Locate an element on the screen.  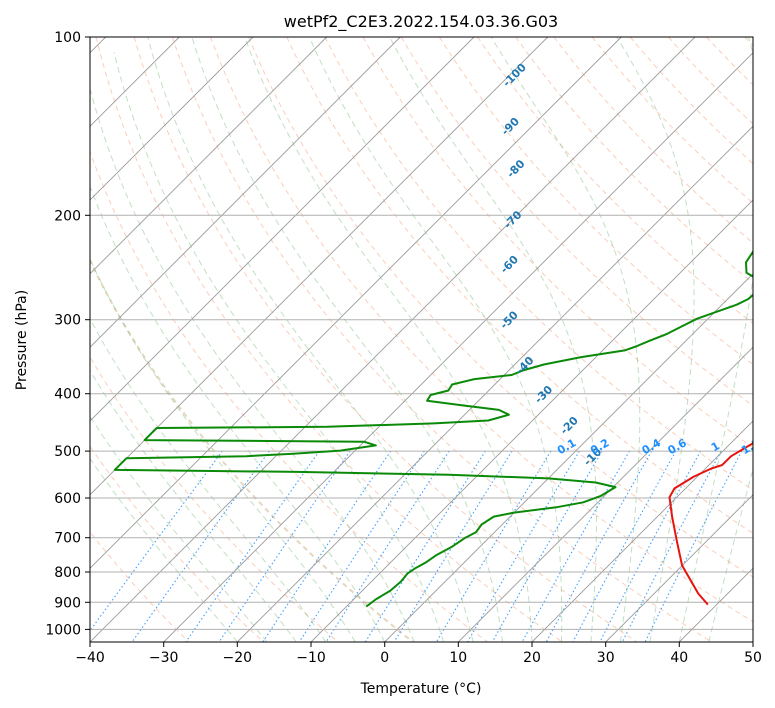
x-axis: −40 −30 −20 −10 0 10 20 30 40 50 is located at coordinates (418, 654).